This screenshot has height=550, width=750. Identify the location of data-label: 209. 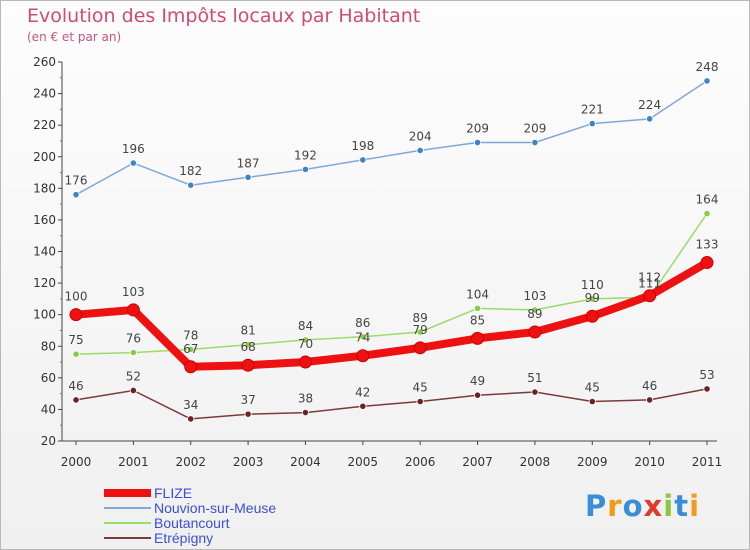
(477, 129).